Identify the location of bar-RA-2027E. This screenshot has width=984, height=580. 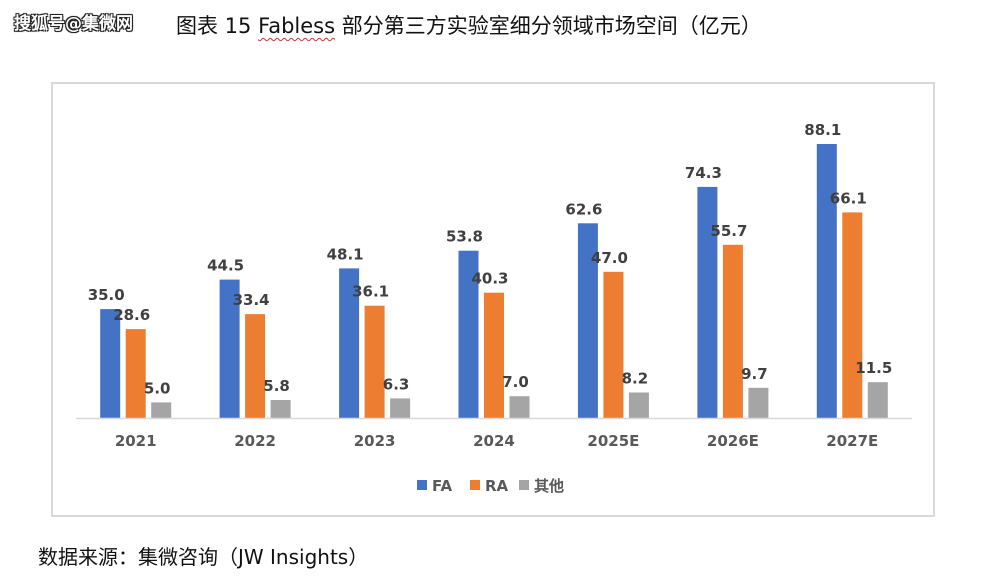
(852, 315).